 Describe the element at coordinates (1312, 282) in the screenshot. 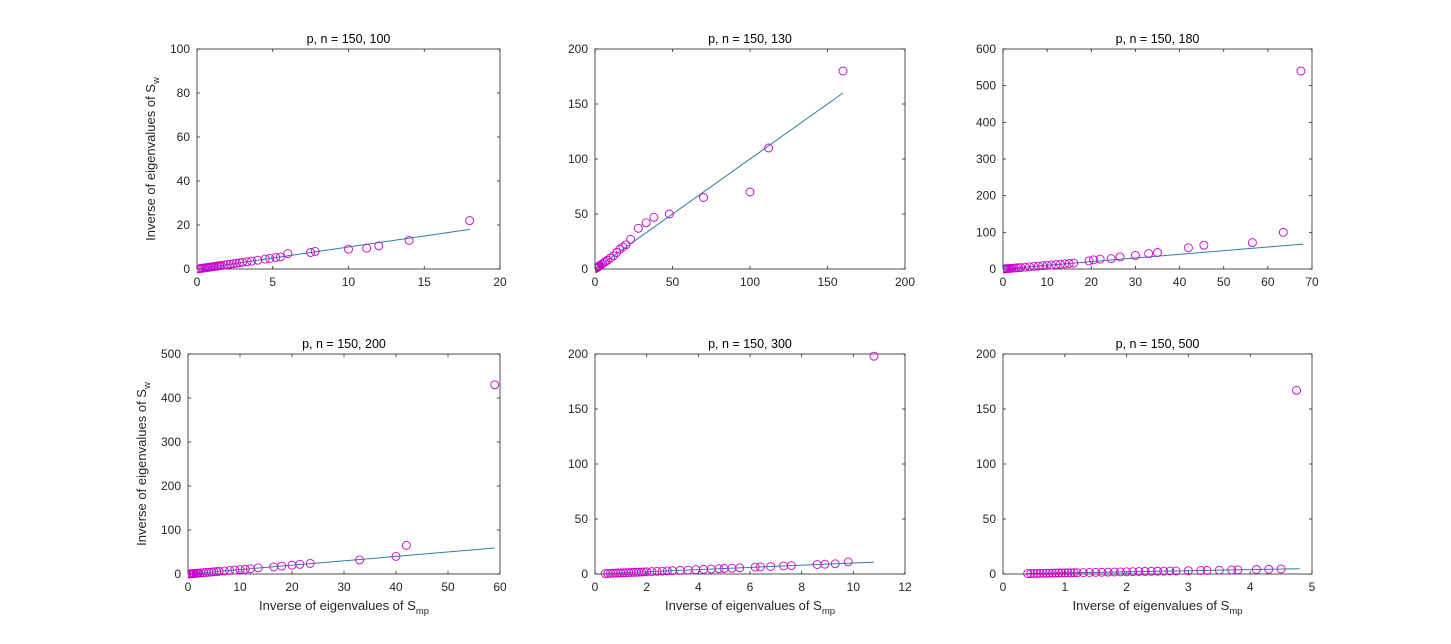

I see `x-tick-label: 70` at that location.